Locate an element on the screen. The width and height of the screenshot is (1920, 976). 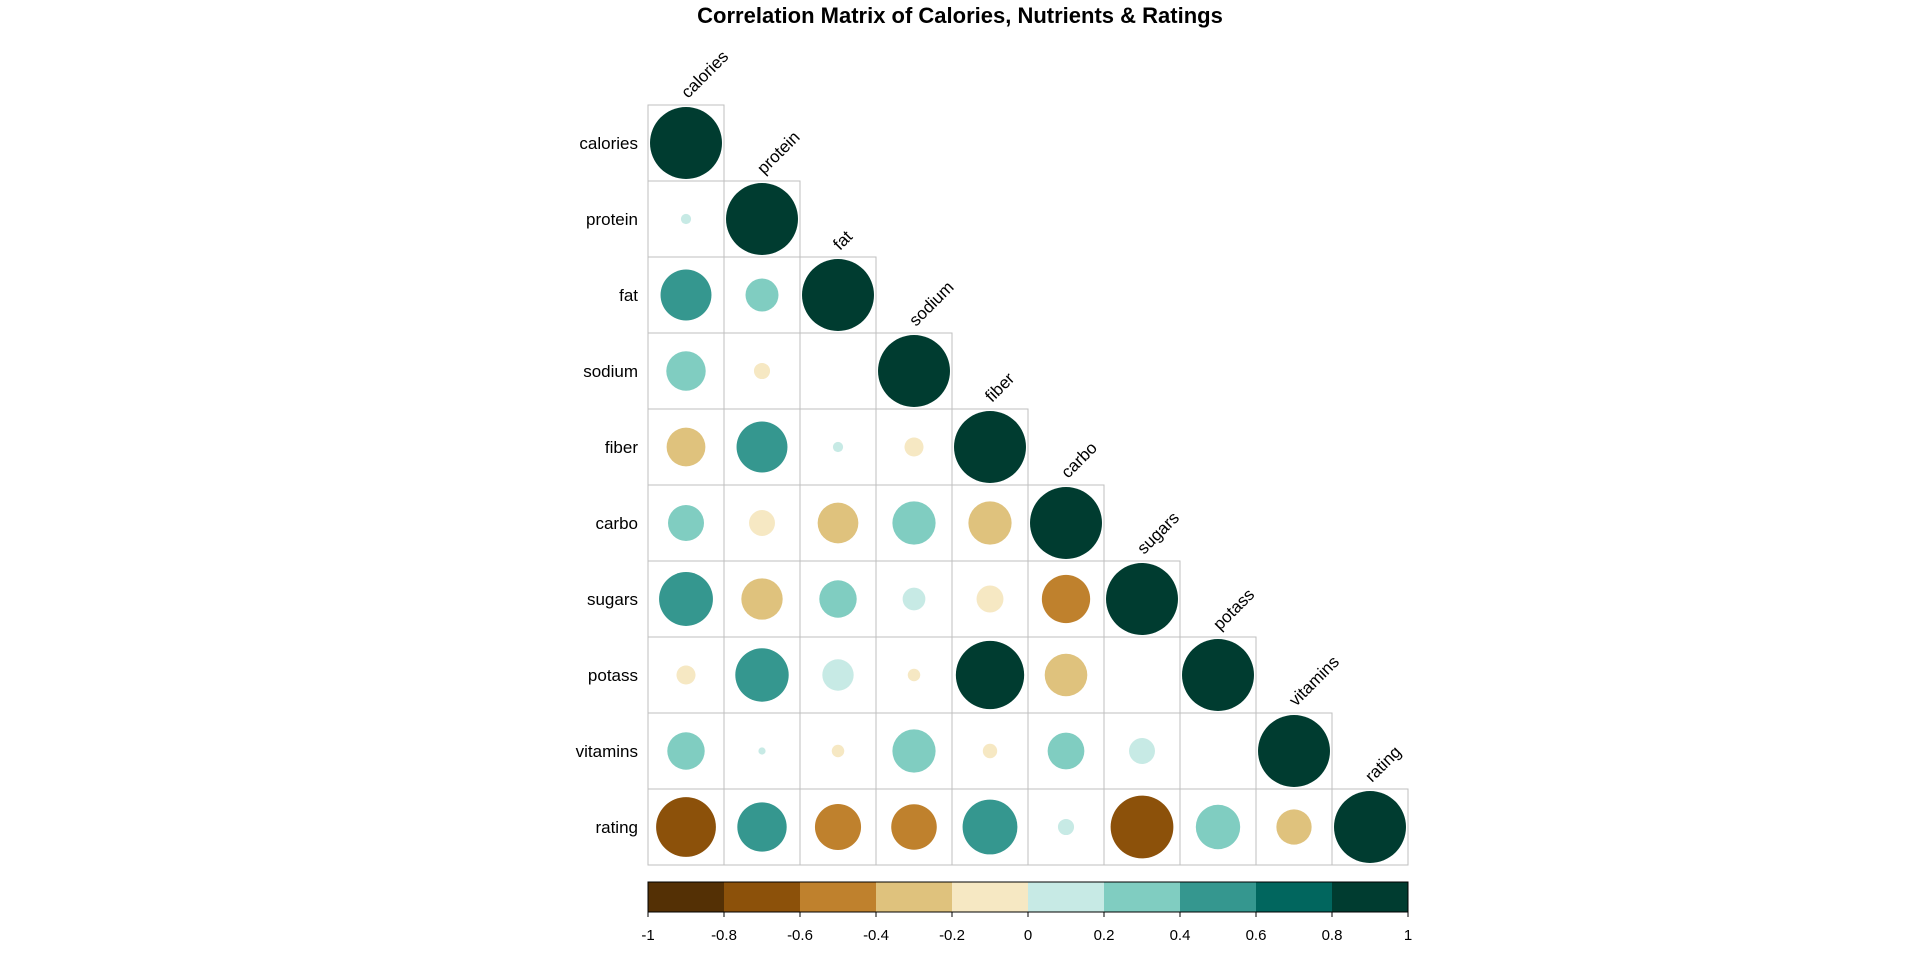
correlation-circle-vitamins-calories is located at coordinates (686, 751).